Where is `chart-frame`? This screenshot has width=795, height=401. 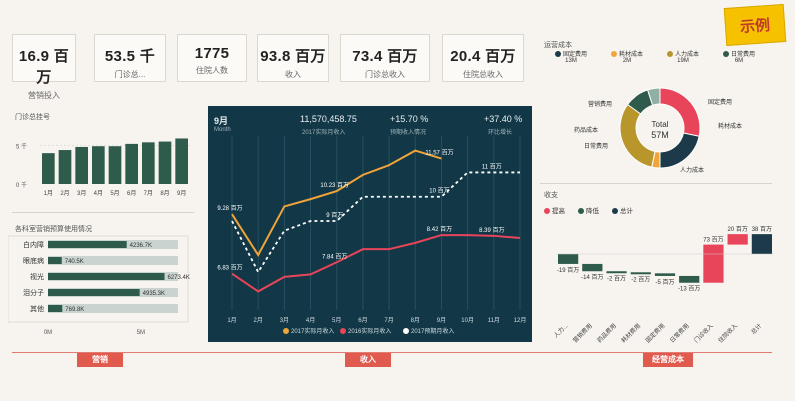 chart-frame is located at coordinates (98, 279).